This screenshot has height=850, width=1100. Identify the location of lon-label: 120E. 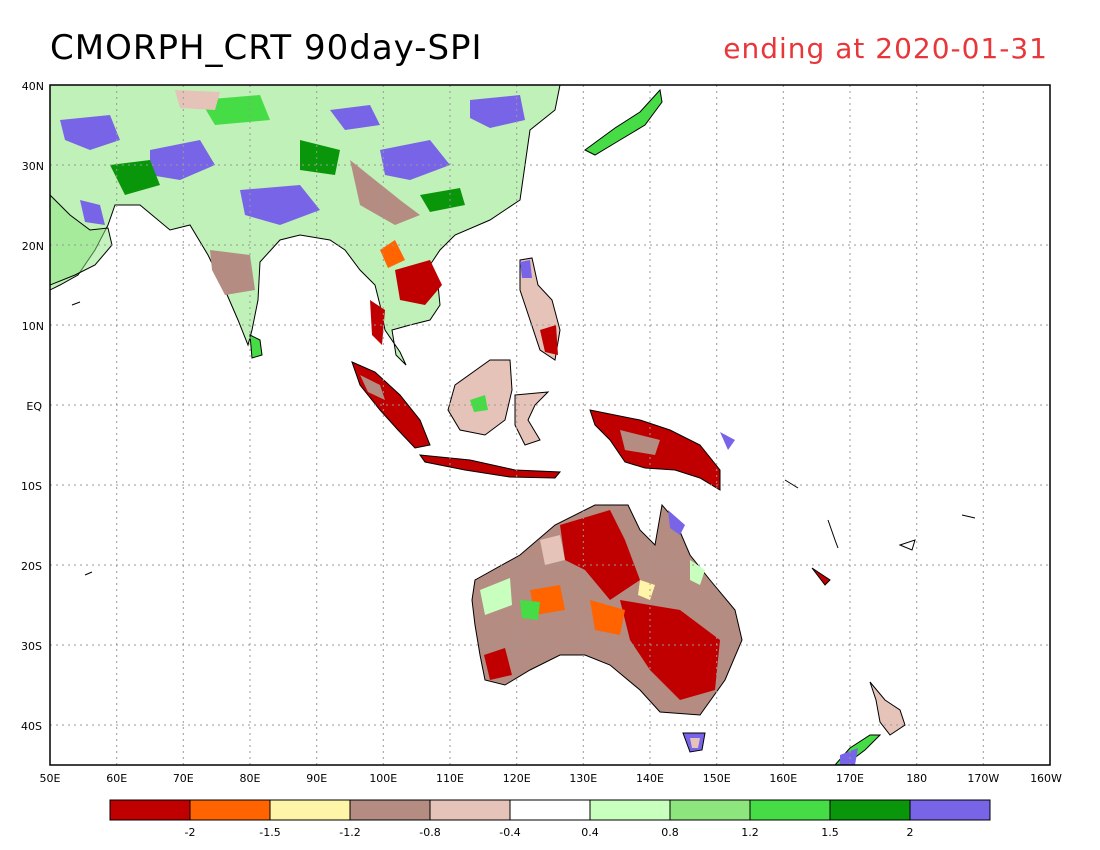
(517, 778).